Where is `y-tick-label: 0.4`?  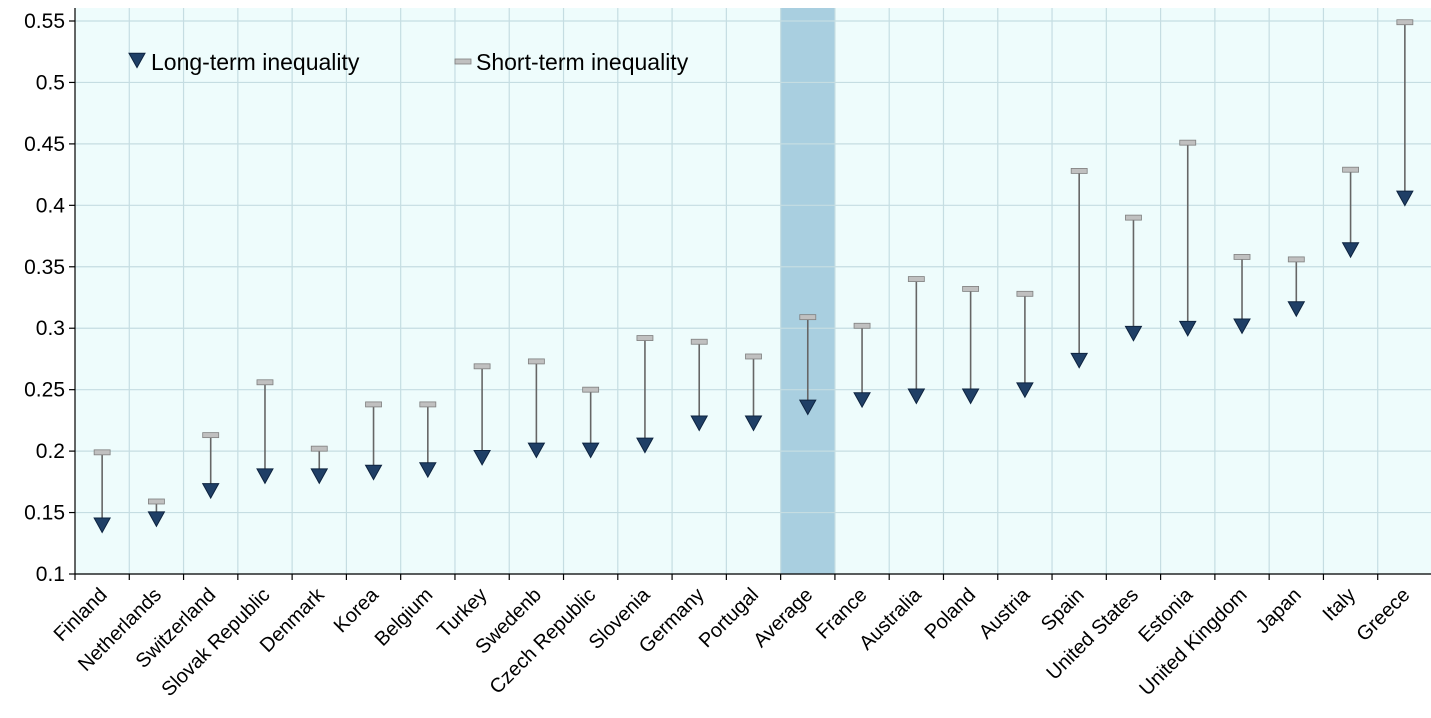
y-tick-label: 0.4 is located at coordinates (51, 205).